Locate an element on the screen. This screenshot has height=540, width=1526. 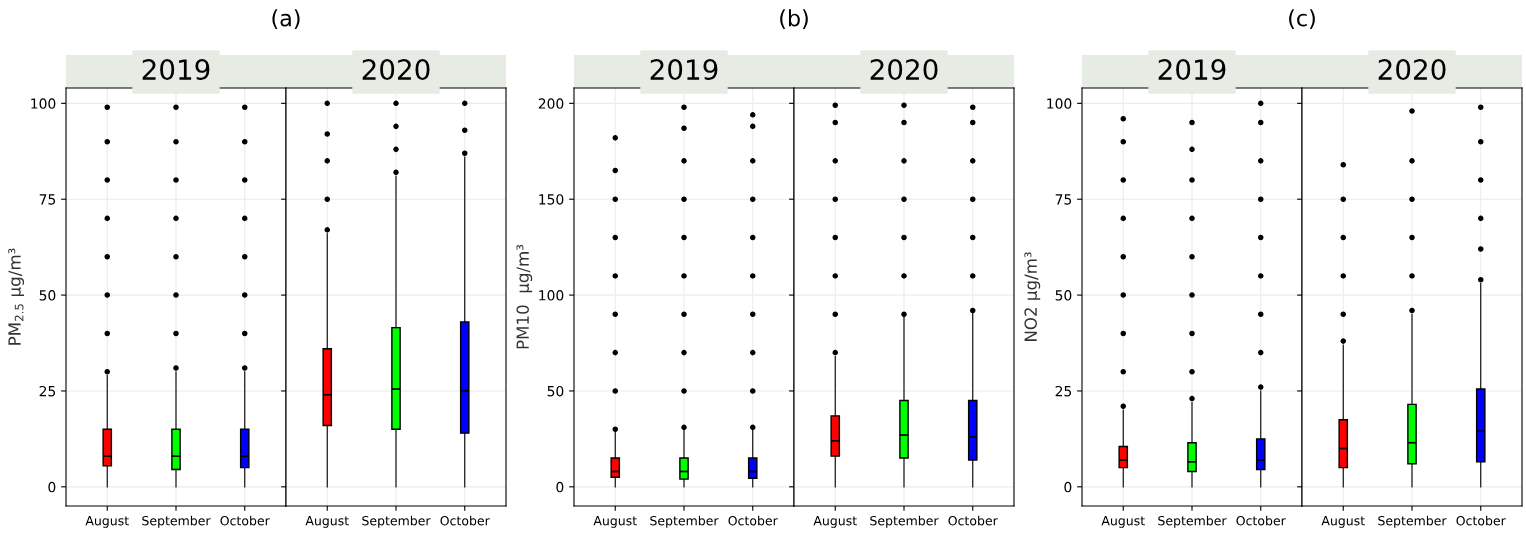
y-tick-label: 200 is located at coordinates (551, 103).